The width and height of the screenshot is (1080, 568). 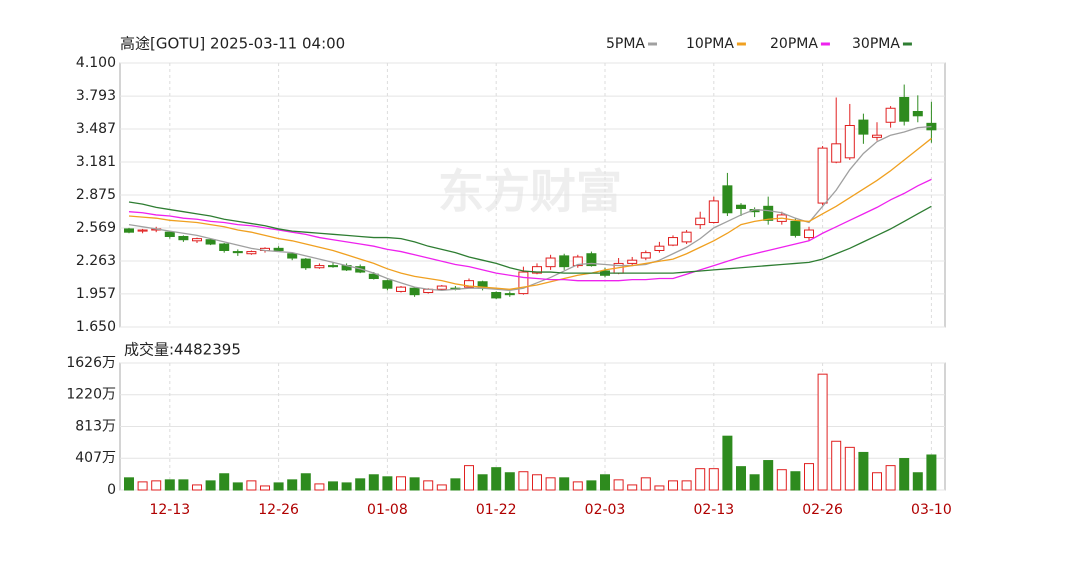 I want to click on y-tick-label: 3.793, so click(x=96, y=96).